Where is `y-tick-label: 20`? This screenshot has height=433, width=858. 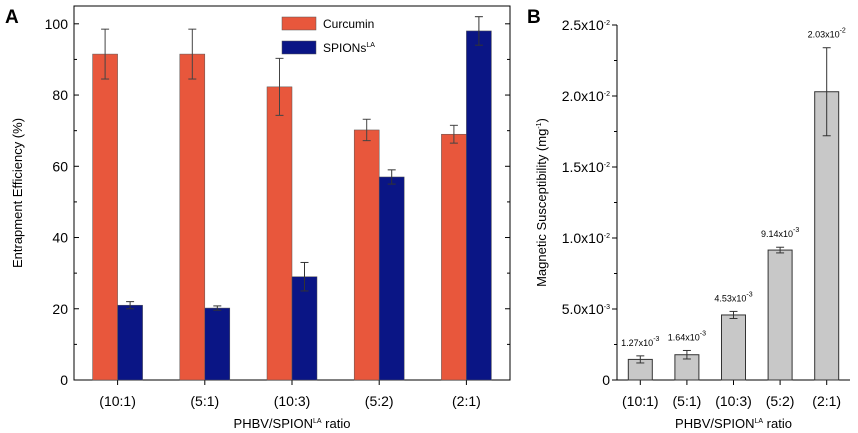 y-tick-label: 20 is located at coordinates (60, 309).